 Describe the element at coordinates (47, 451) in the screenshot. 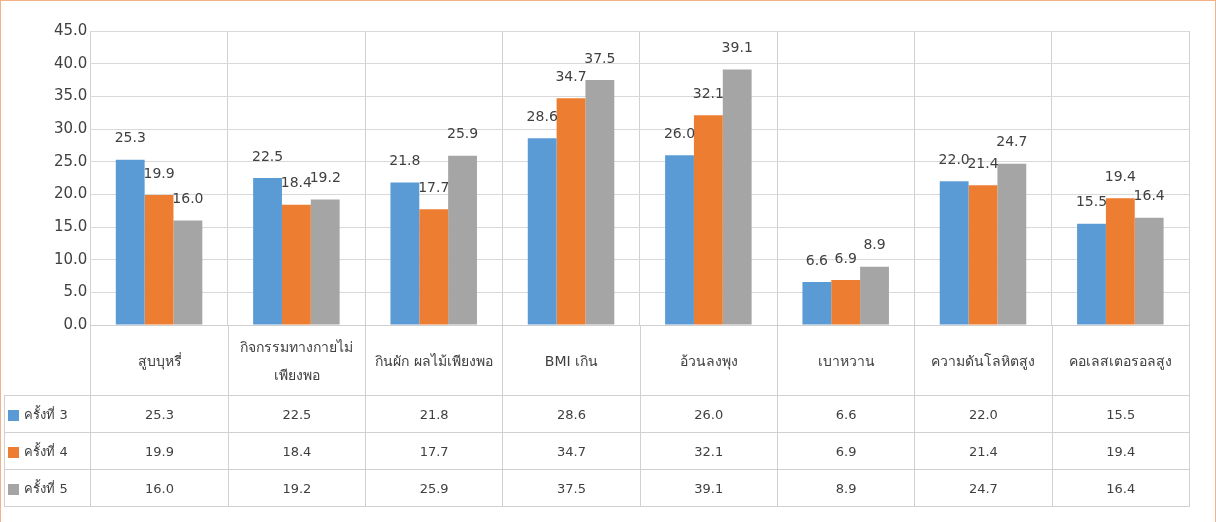

I see `legend-label: ครั้งที่ 4` at that location.